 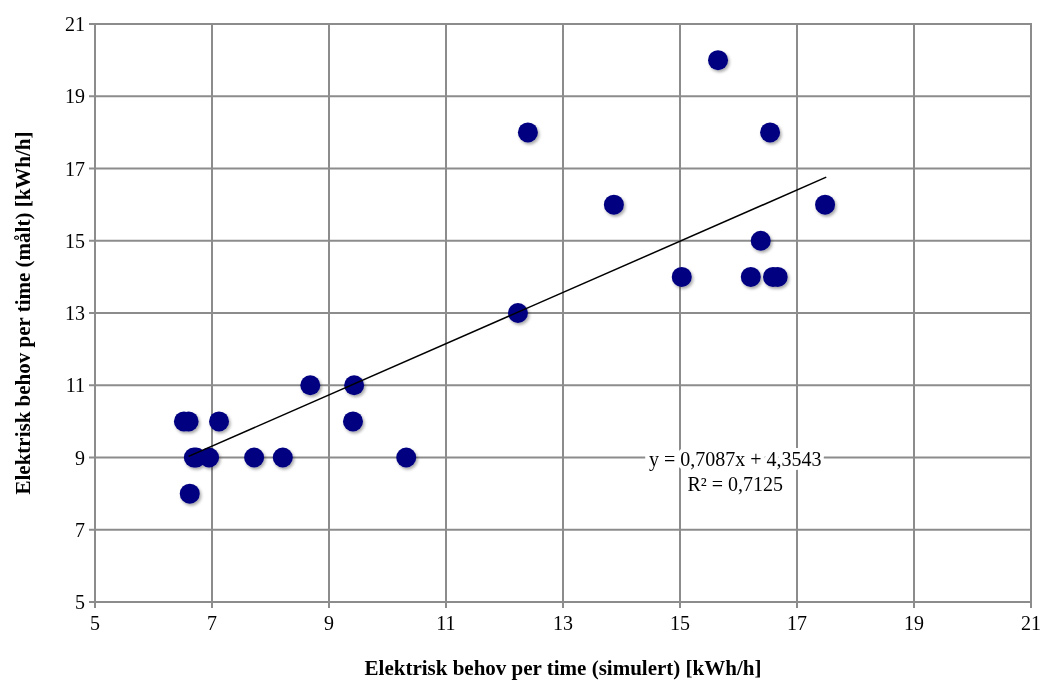 I want to click on y-tick-label: 21, so click(x=75, y=24).